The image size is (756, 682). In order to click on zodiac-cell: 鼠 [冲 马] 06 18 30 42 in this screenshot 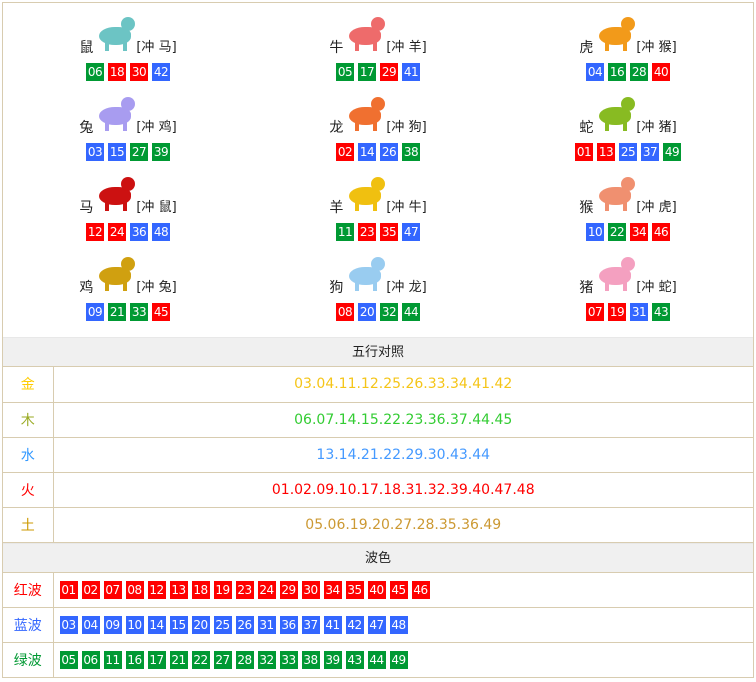, I will do `click(128, 51)`.